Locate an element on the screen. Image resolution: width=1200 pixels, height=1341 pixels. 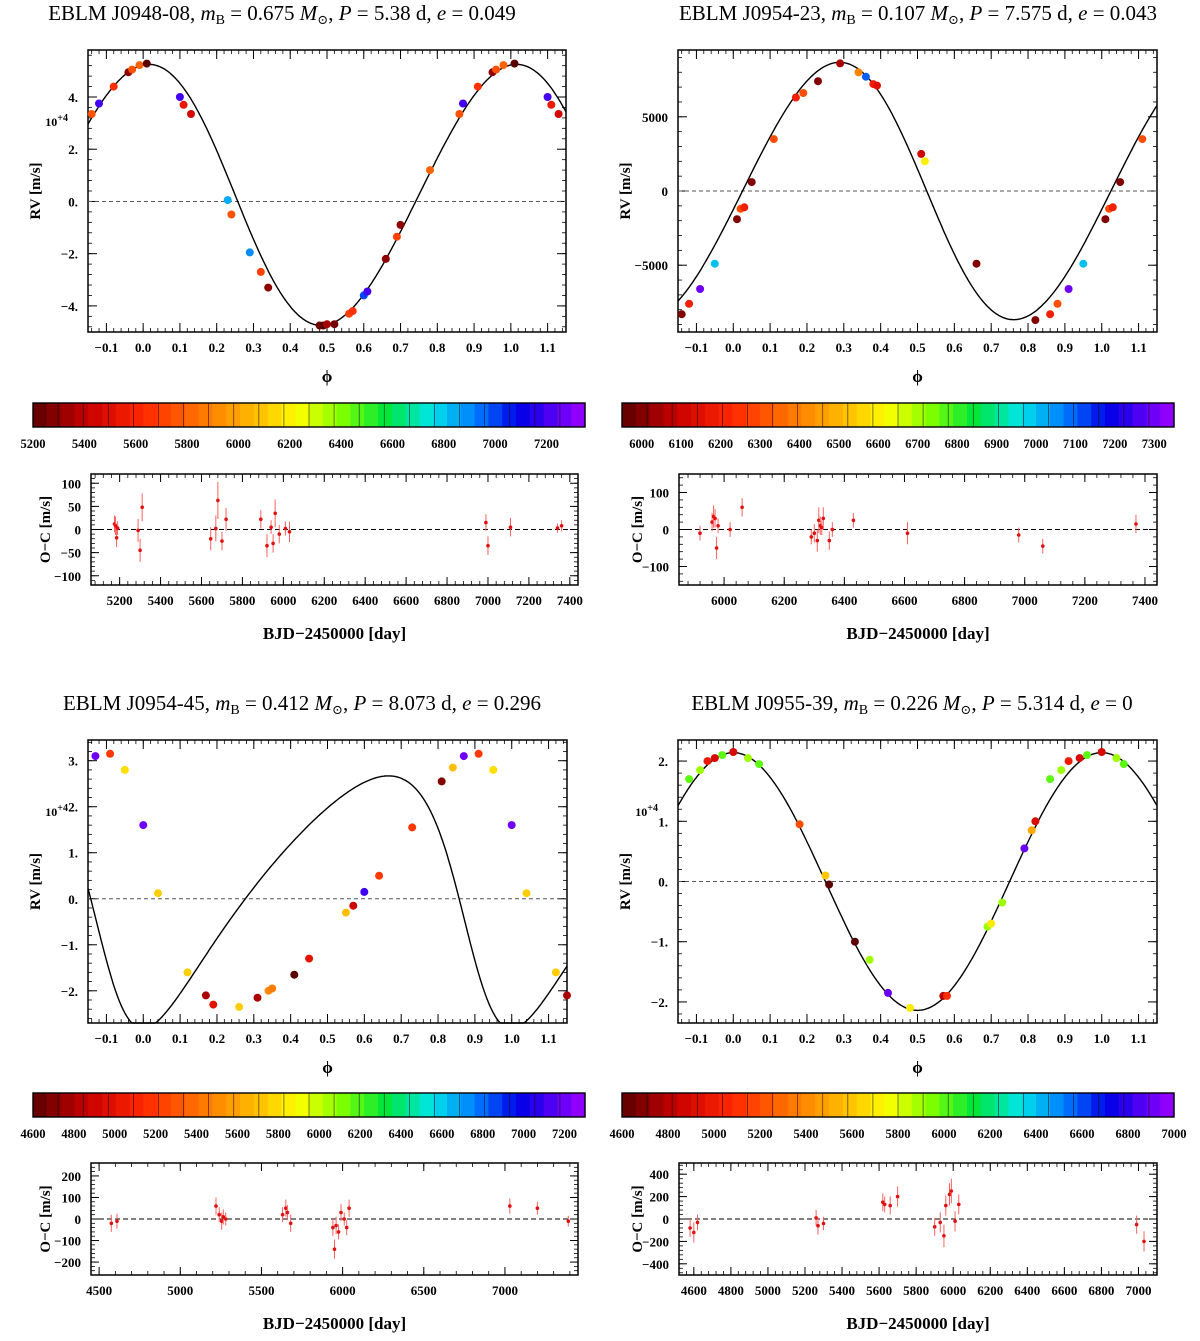
model-curve is located at coordinates (917, 191).